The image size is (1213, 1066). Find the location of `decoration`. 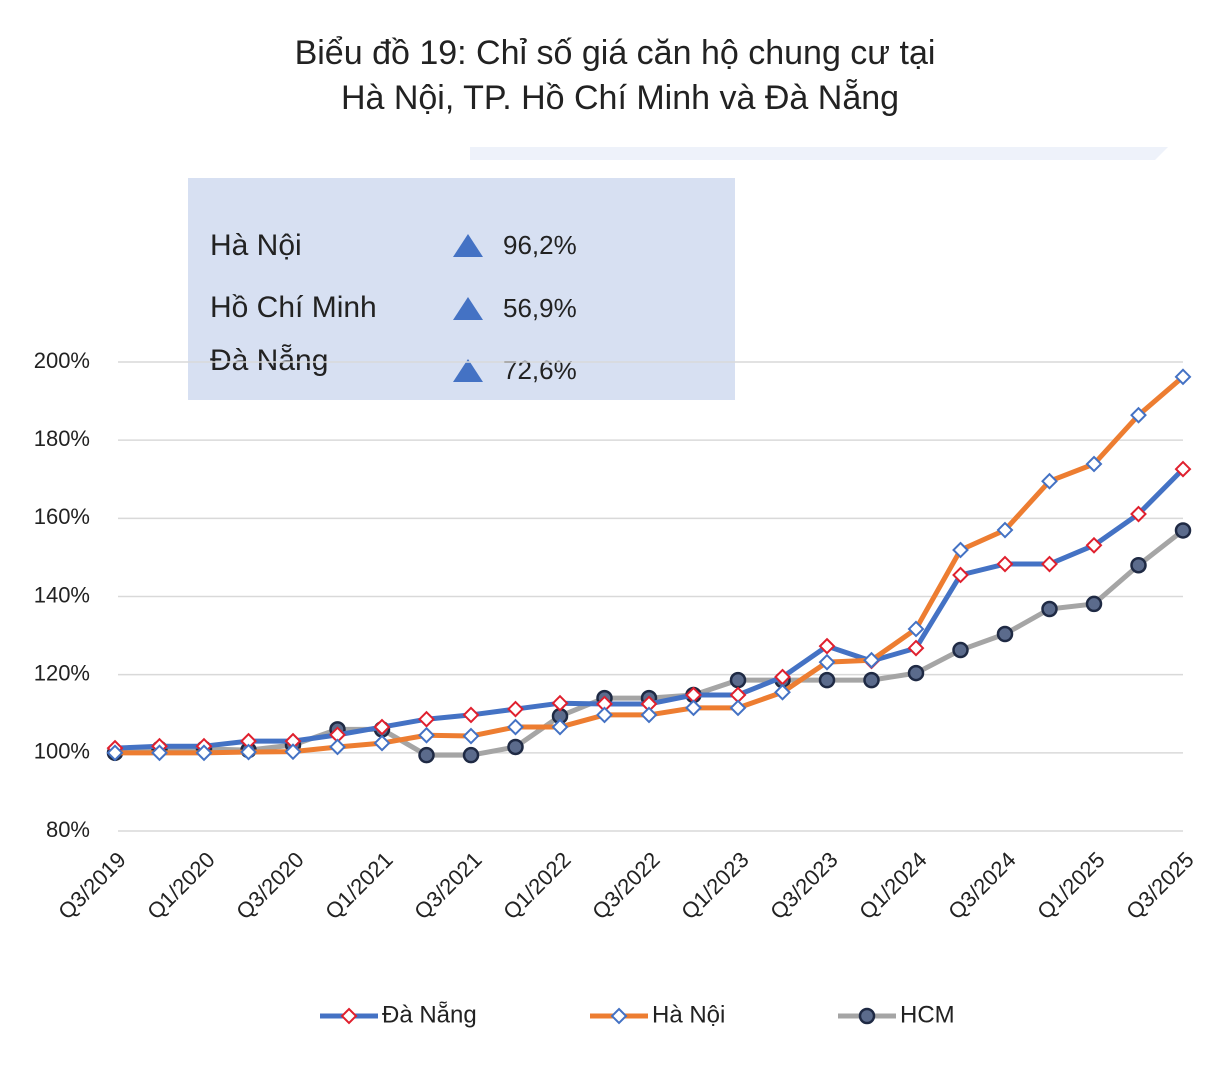

decoration is located at coordinates (819, 153).